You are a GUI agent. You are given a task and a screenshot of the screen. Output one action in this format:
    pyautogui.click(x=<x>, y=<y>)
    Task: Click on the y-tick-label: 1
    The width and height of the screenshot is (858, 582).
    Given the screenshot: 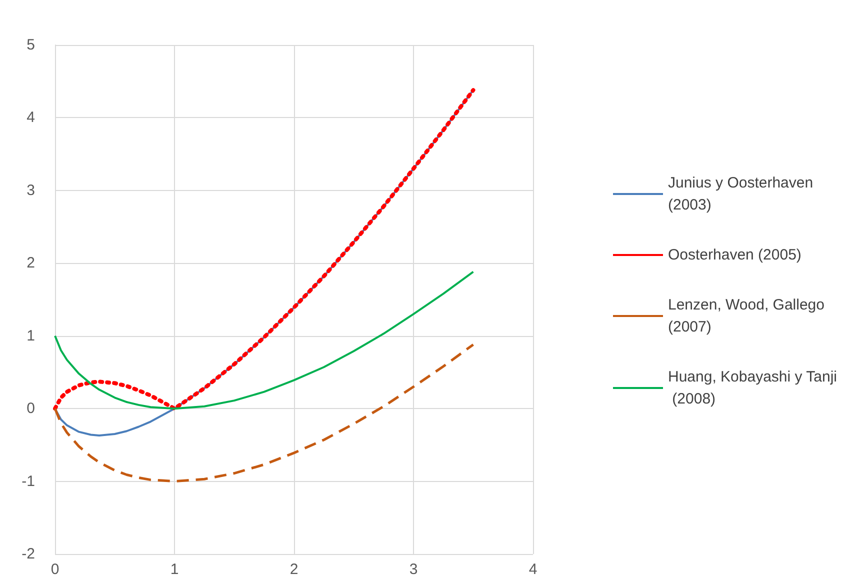 What is the action you would take?
    pyautogui.click(x=30, y=335)
    